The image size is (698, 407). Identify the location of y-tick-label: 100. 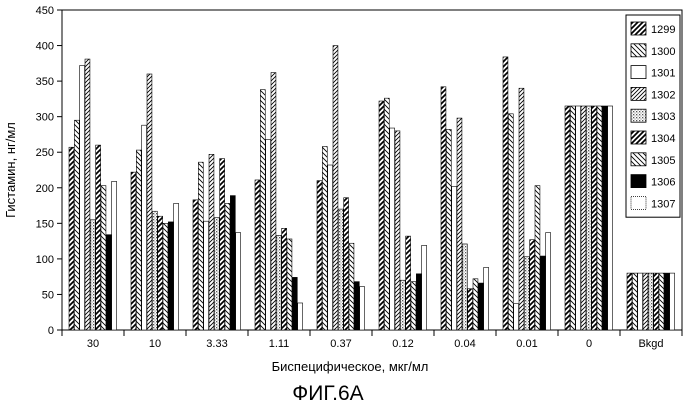
(45, 260).